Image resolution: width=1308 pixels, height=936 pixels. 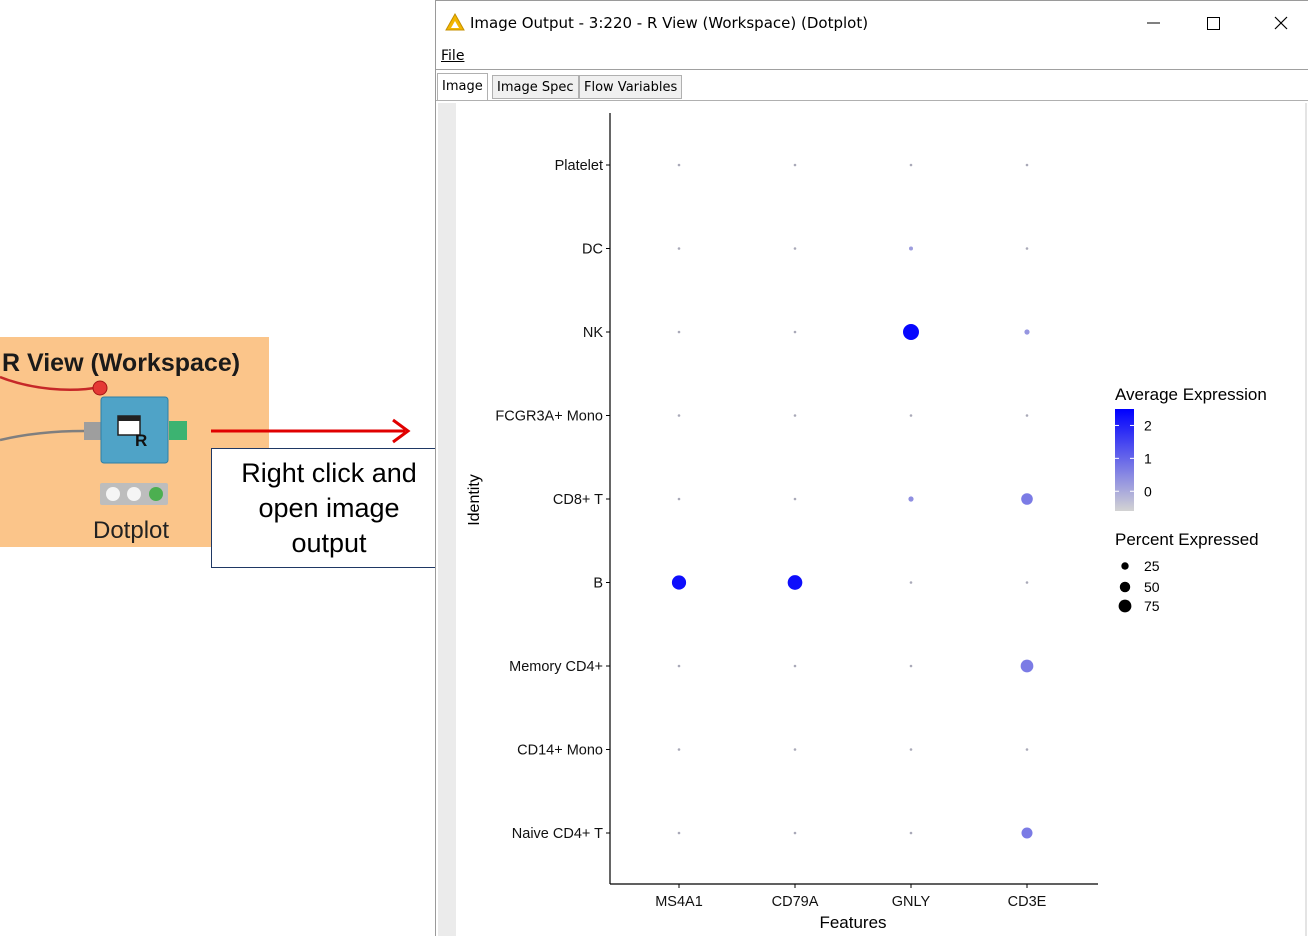 What do you see at coordinates (1027, 749) in the screenshot?
I see `dot-cd14-mono-cd3e` at bounding box center [1027, 749].